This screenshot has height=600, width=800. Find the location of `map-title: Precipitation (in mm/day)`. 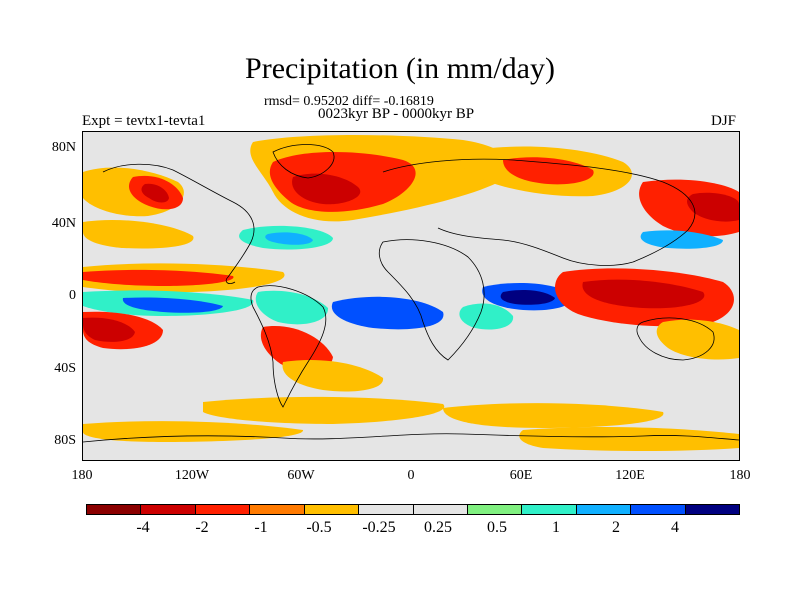

map-title: Precipitation (in mm/day) is located at coordinates (400, 68).